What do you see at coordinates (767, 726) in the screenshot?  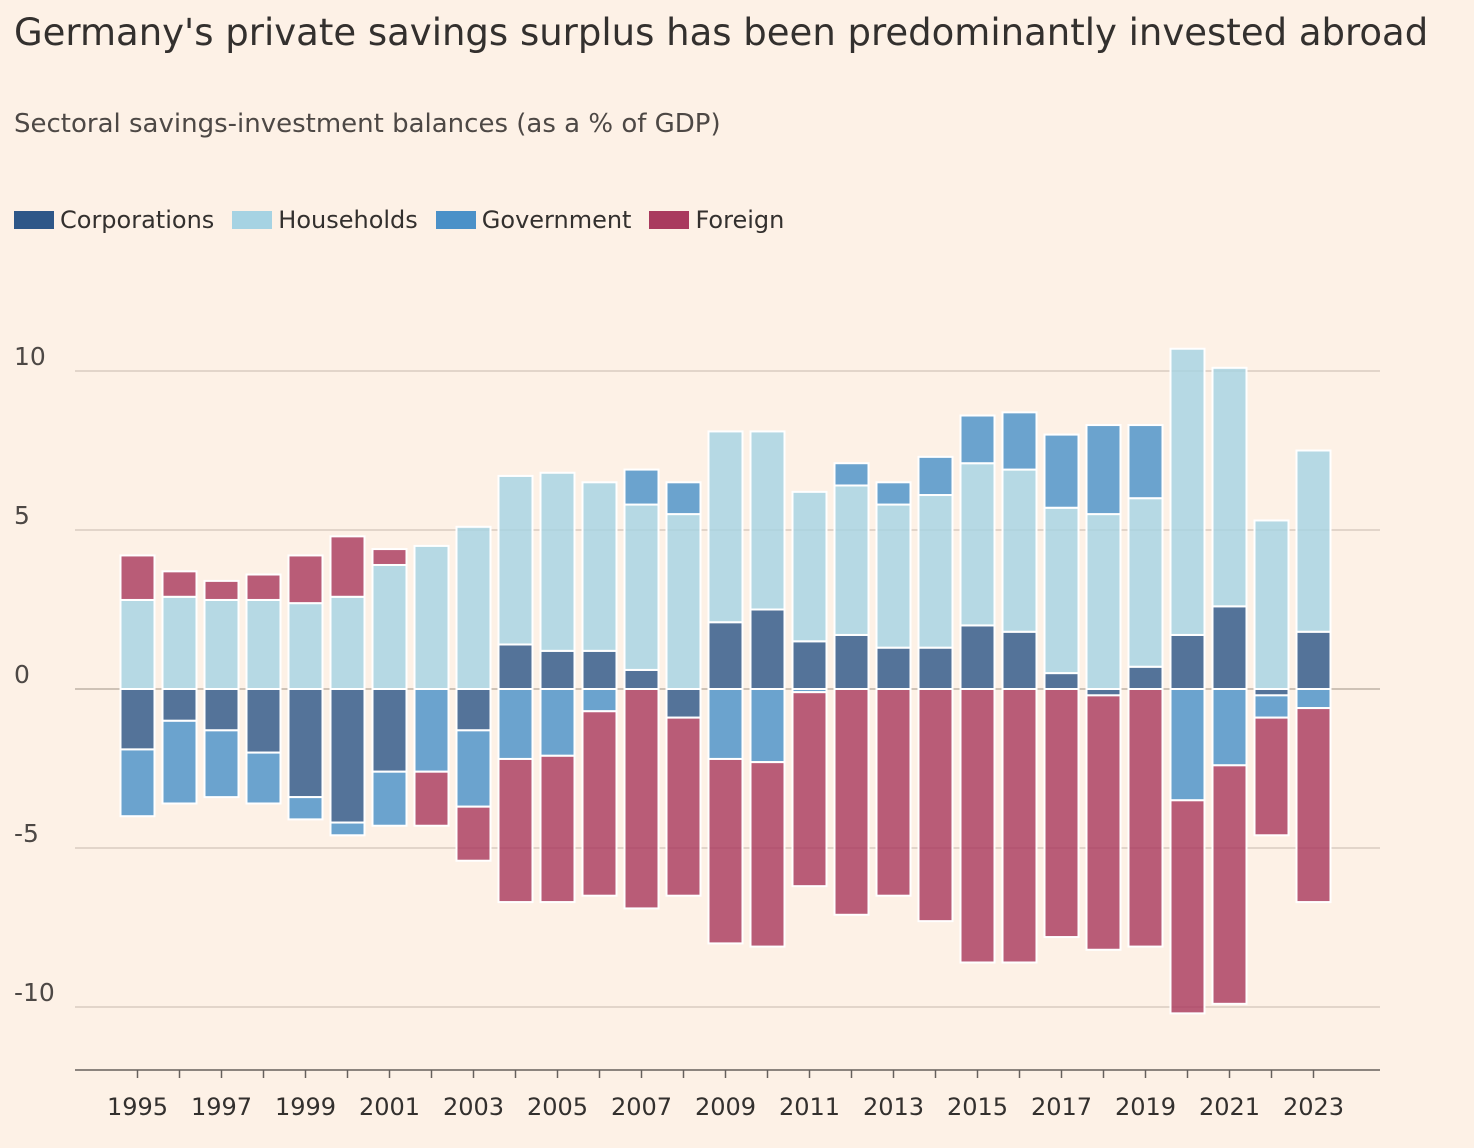 I see `bar-government-2010` at bounding box center [767, 726].